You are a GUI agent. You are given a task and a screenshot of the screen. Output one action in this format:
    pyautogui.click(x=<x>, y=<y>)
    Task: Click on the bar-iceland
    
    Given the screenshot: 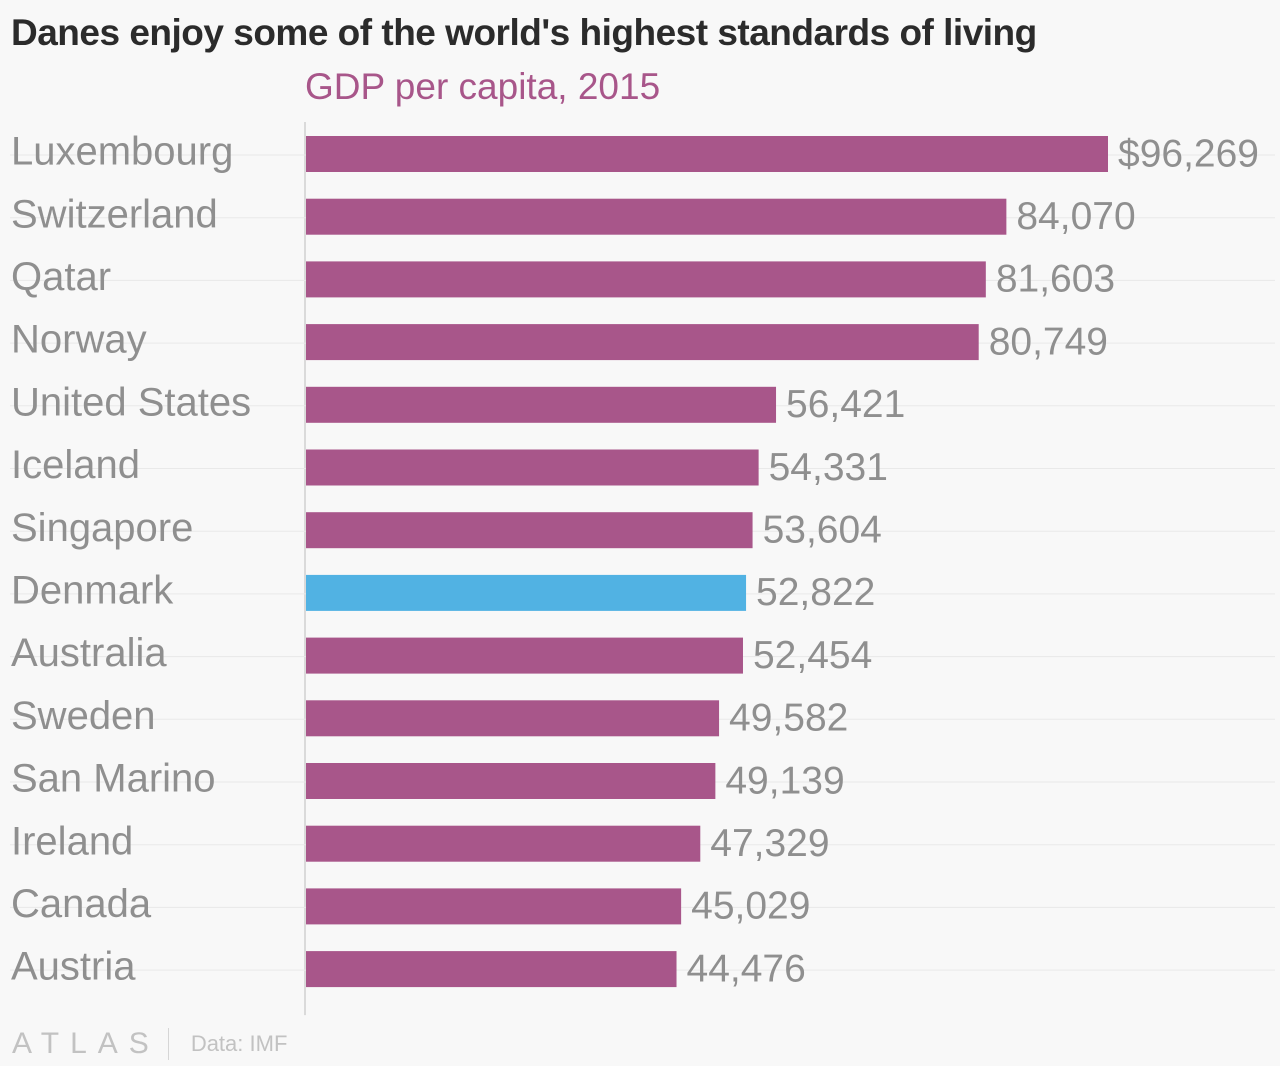 What is the action you would take?
    pyautogui.click(x=532, y=467)
    